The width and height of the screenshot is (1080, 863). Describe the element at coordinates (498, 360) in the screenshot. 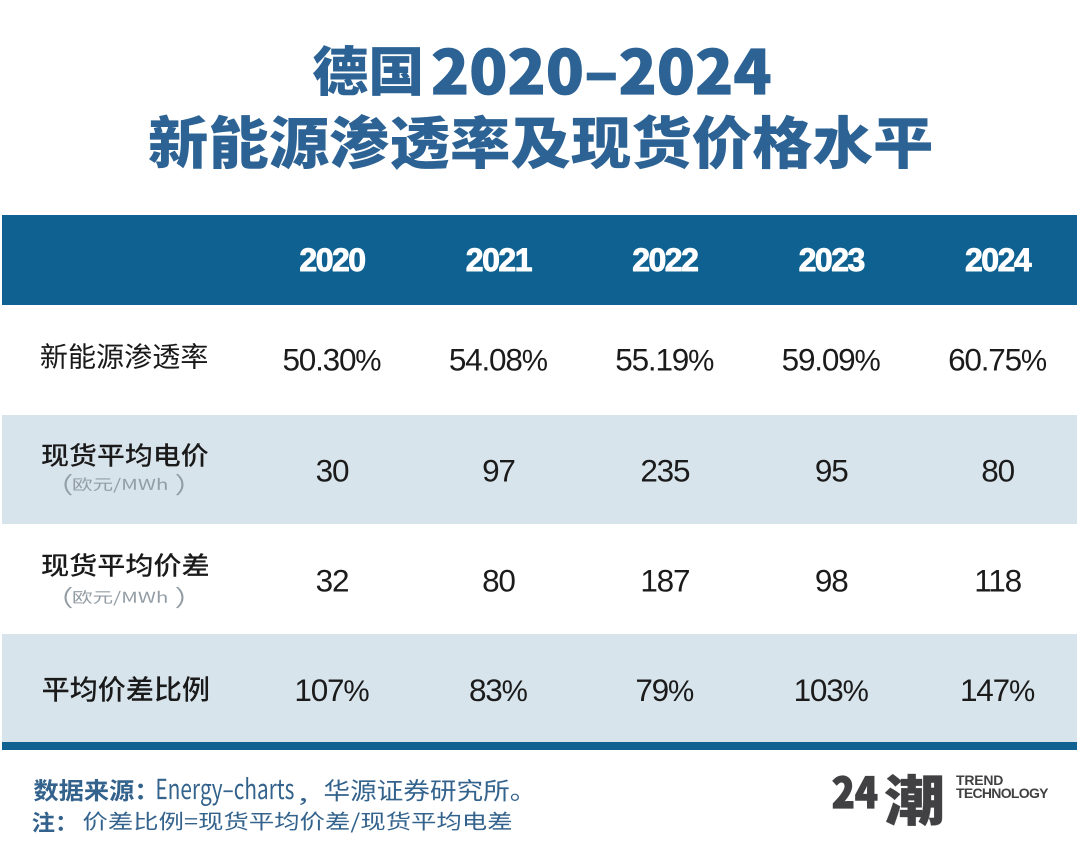

I see `svg-text: 54.08%` at that location.